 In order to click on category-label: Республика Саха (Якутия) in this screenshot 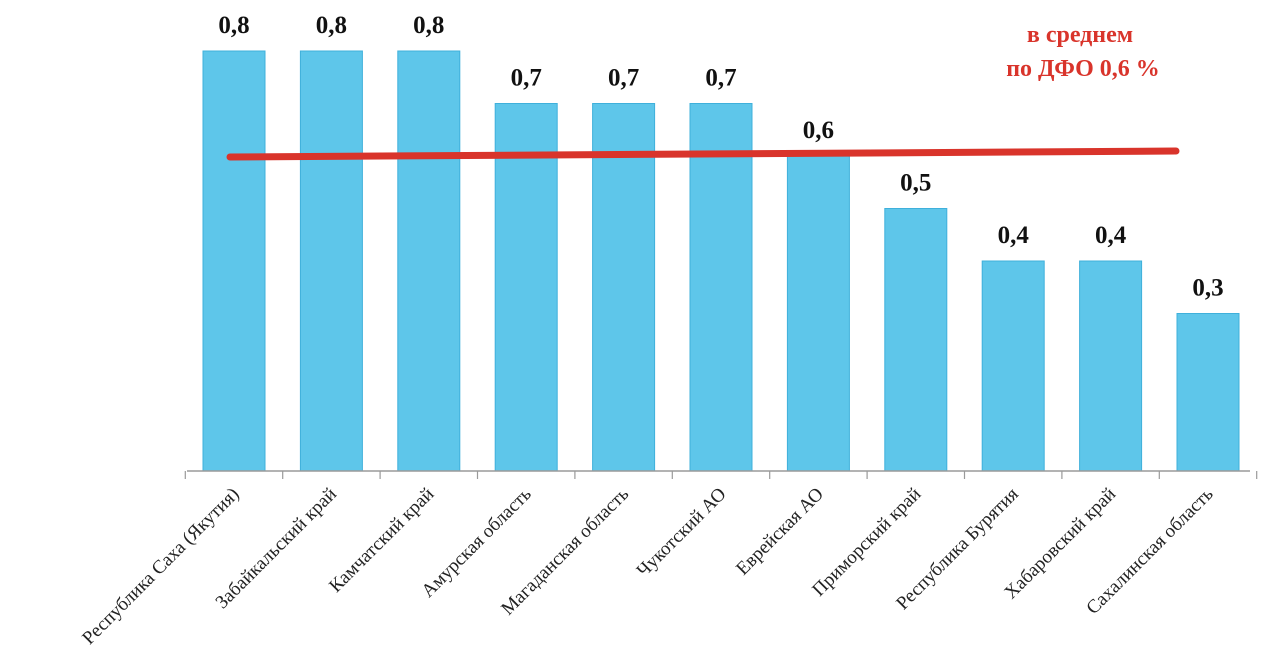, I will do `click(160, 566)`.